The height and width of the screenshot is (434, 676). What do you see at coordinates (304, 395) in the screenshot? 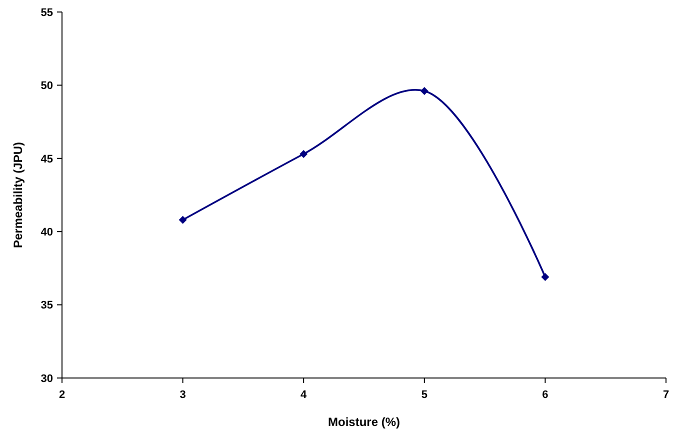
I see `x-tick-label: 4` at bounding box center [304, 395].